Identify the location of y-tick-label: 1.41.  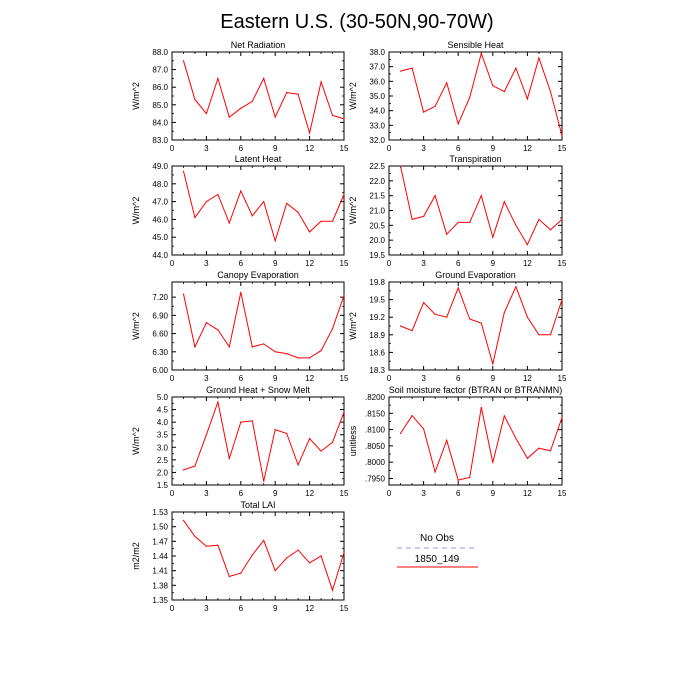
(160, 571).